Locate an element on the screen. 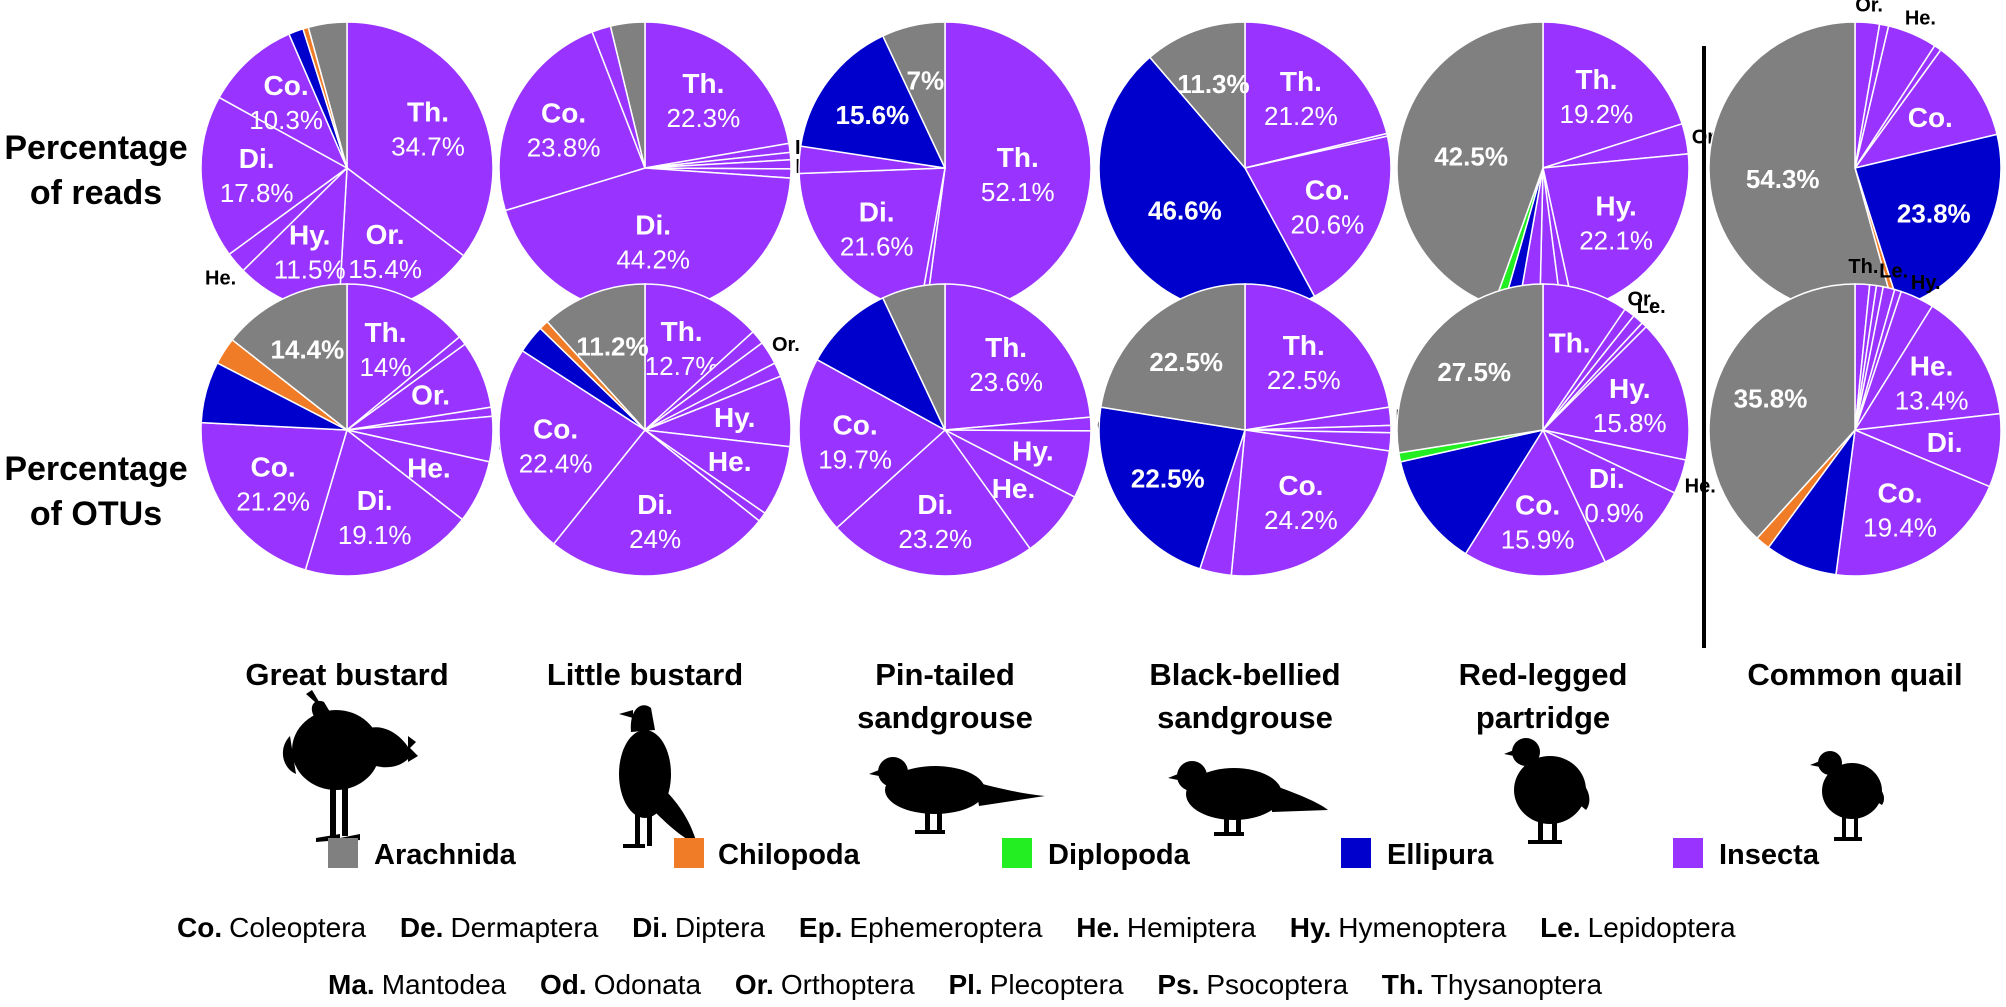  pie-great-bustard-otus-pct-7: 21.2% is located at coordinates (273, 501).